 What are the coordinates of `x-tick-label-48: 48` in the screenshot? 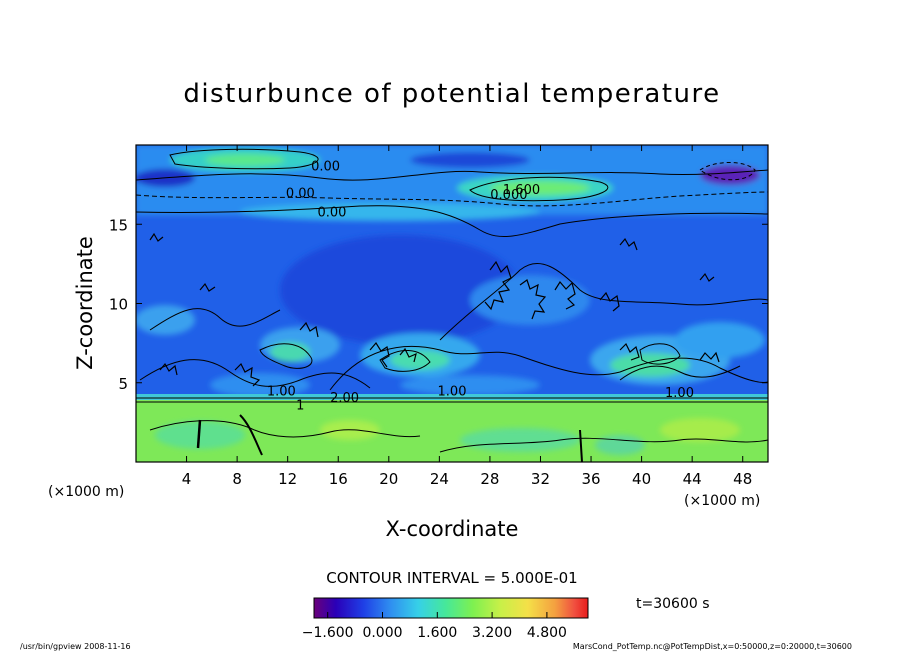 It's located at (742, 479).